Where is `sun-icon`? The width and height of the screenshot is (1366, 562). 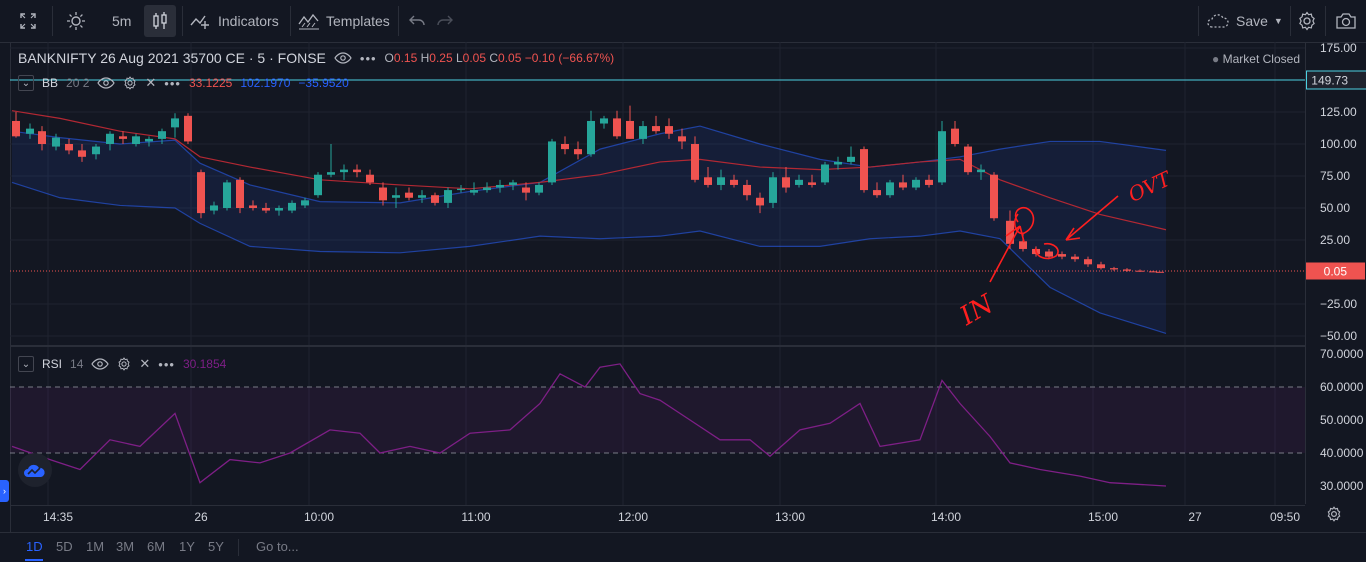
sun-icon is located at coordinates (76, 21).